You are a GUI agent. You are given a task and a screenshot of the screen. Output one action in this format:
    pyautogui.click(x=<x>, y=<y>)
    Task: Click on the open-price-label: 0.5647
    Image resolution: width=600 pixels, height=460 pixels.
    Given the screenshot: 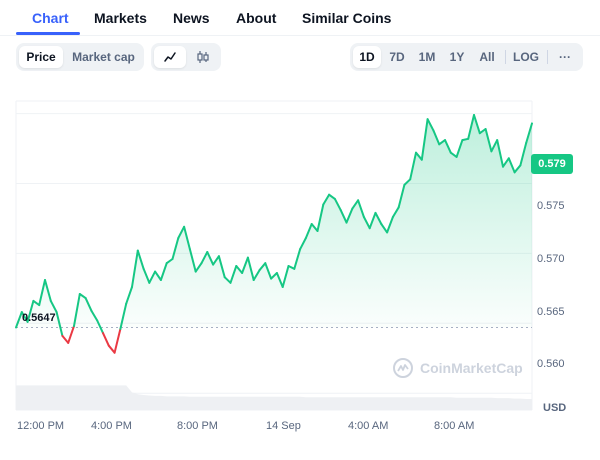 What is the action you would take?
    pyautogui.click(x=39, y=318)
    